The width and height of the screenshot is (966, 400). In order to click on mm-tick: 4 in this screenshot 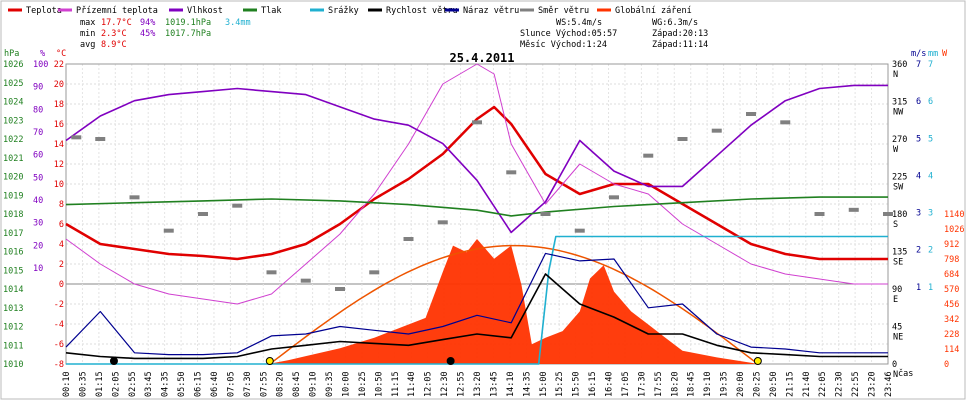, I will do `click(930, 176)`.